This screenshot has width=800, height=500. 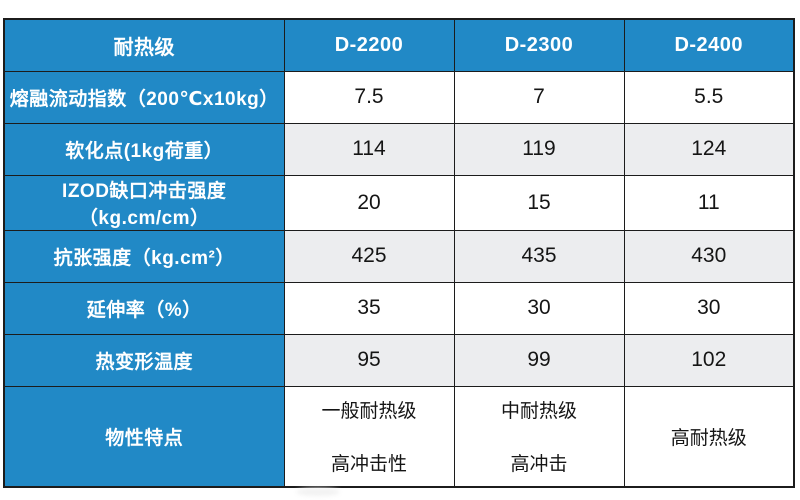 What do you see at coordinates (539, 45) in the screenshot?
I see `column-header-d2300: D-2300` at bounding box center [539, 45].